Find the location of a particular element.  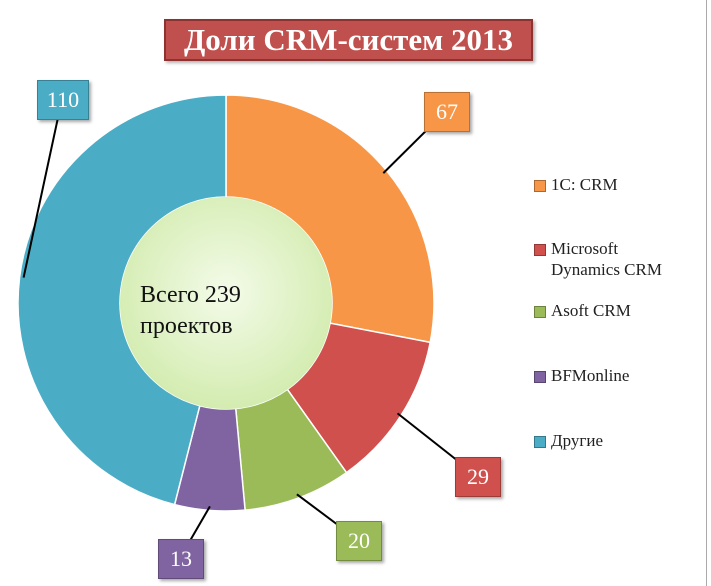

legend-label: Microsoft Dynamics CRM is located at coordinates (606, 259).